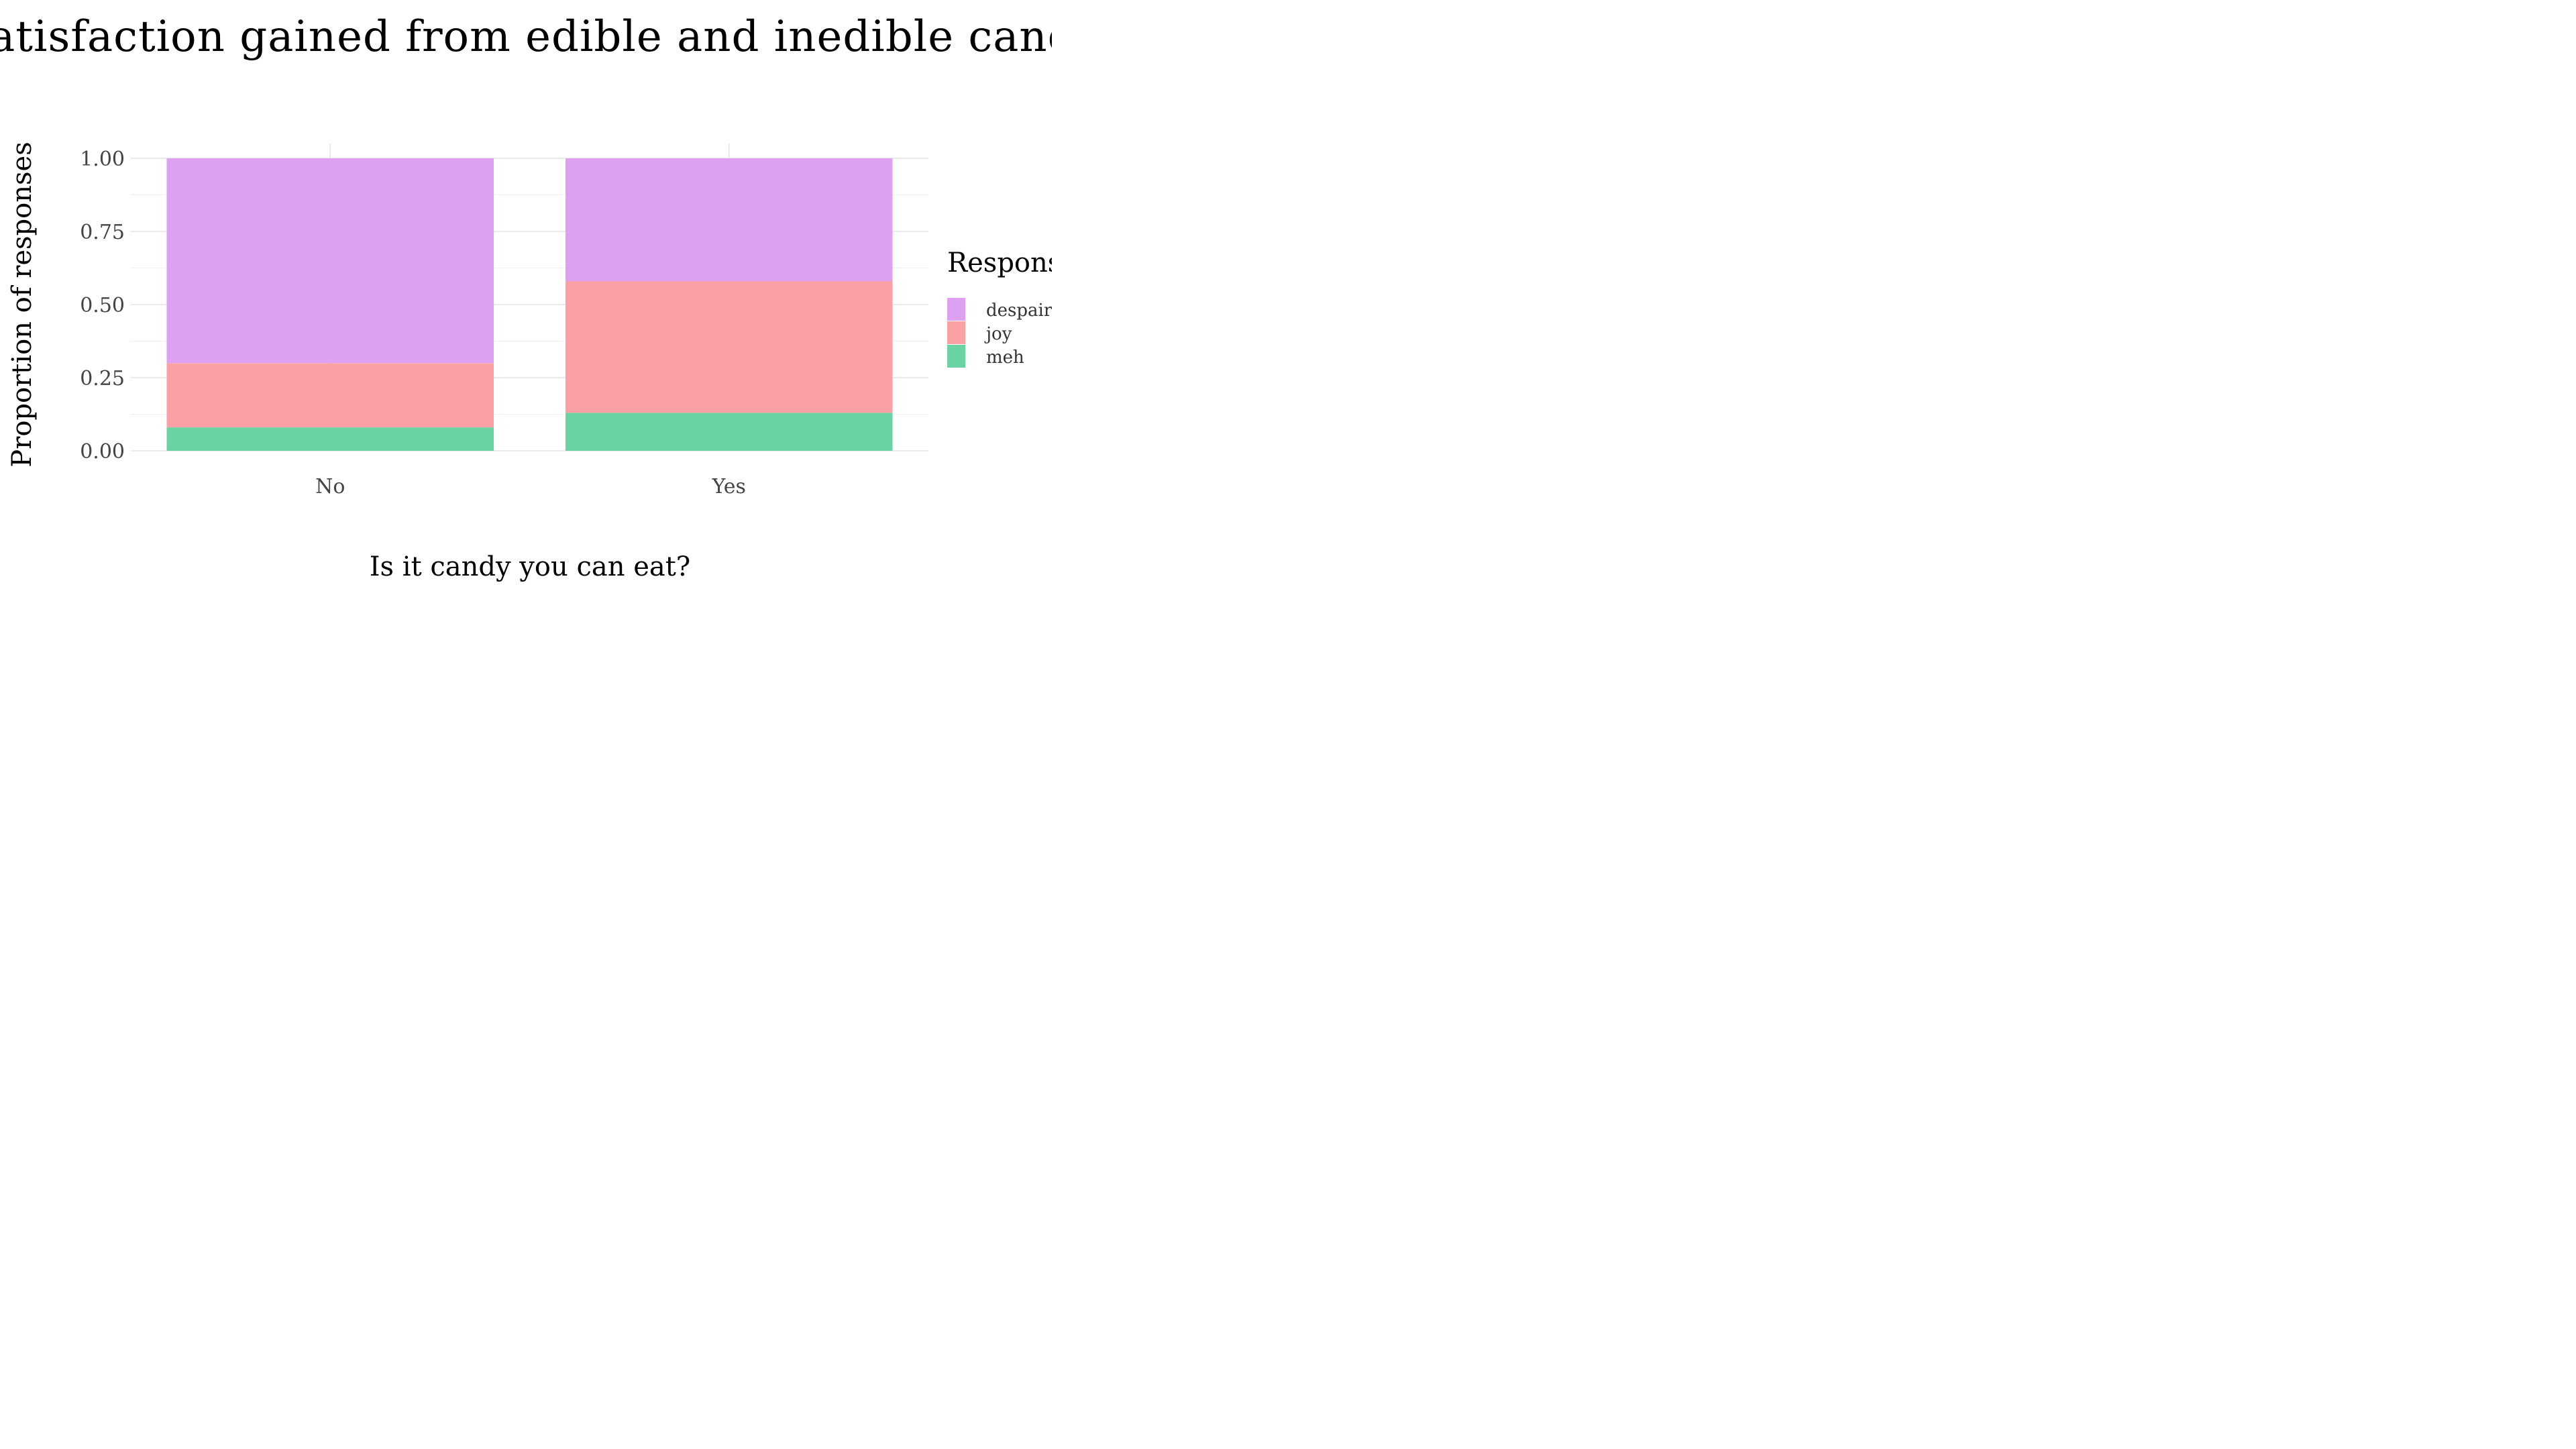 This screenshot has height=1449, width=2576. What do you see at coordinates (998, 334) in the screenshot?
I see `legend-label-joy: joy` at bounding box center [998, 334].